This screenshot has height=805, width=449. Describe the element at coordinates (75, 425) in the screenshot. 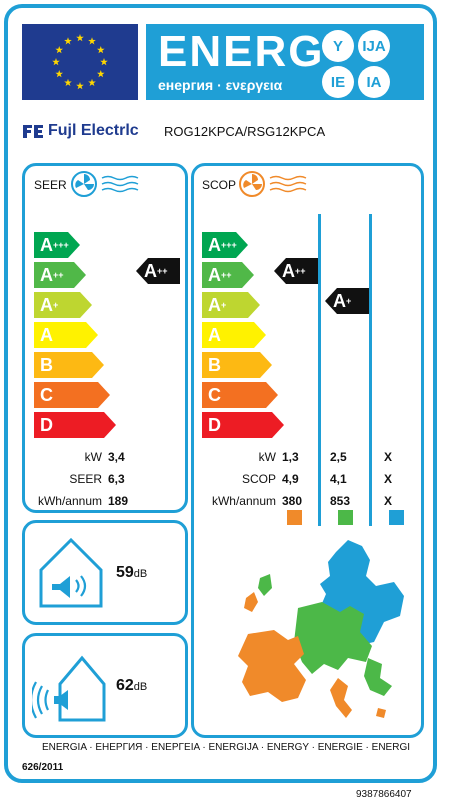

I see `seer-scale-bar: D` at that location.